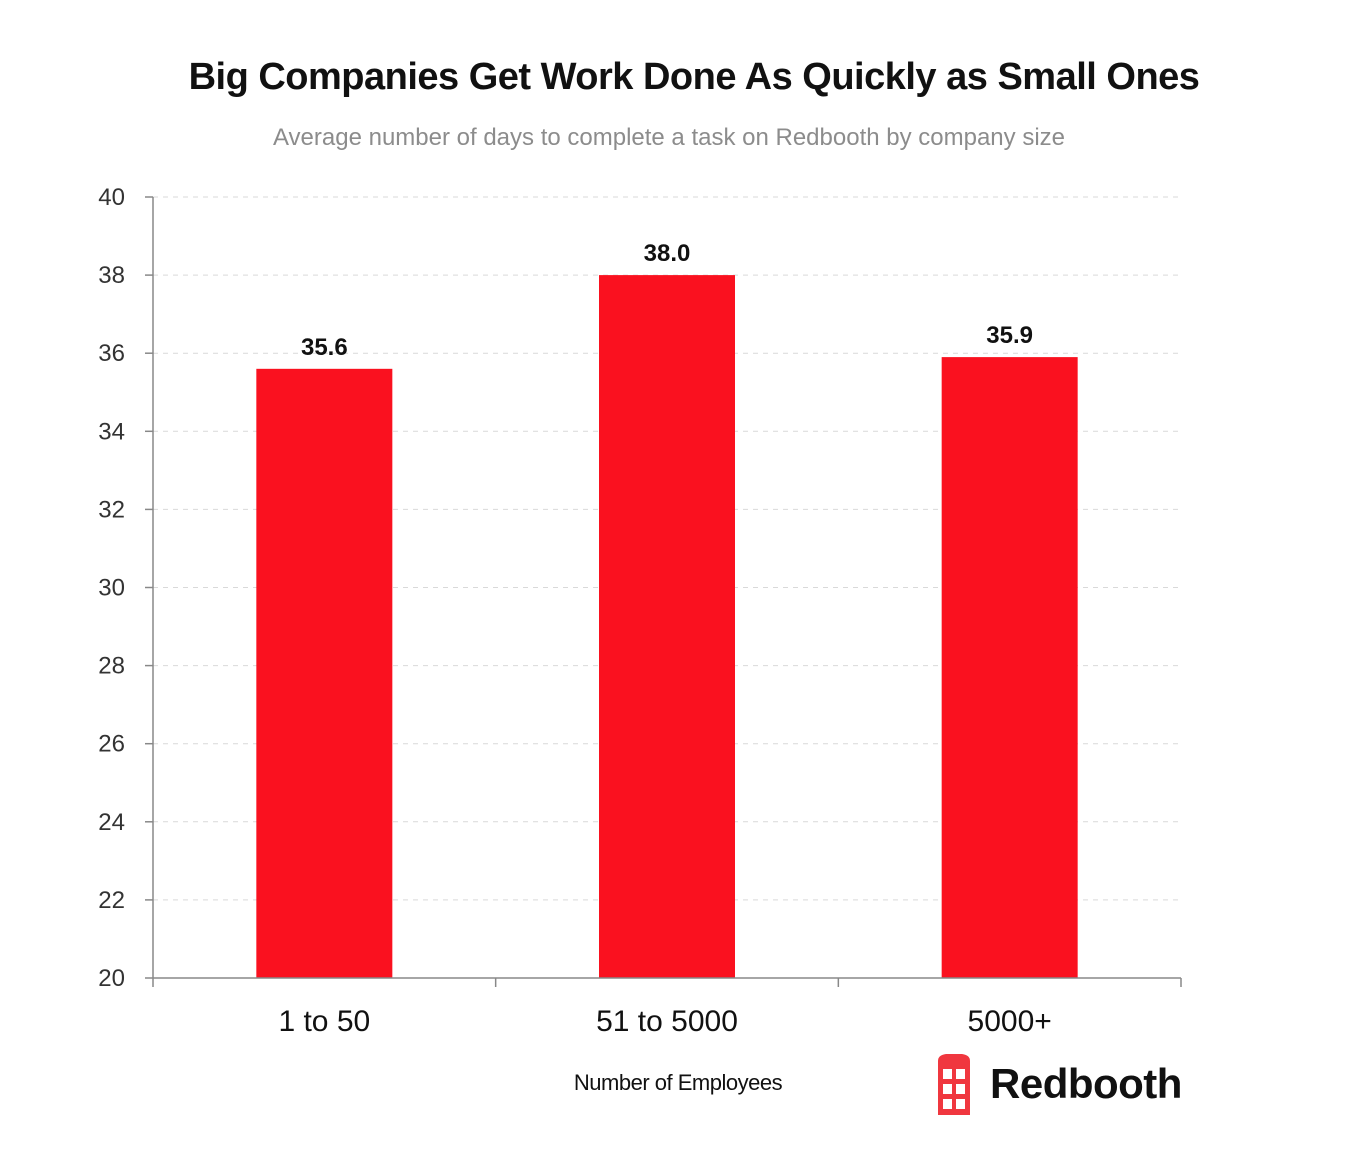 The image size is (1362, 1160). I want to click on phone-booth-icon, so click(954, 1084).